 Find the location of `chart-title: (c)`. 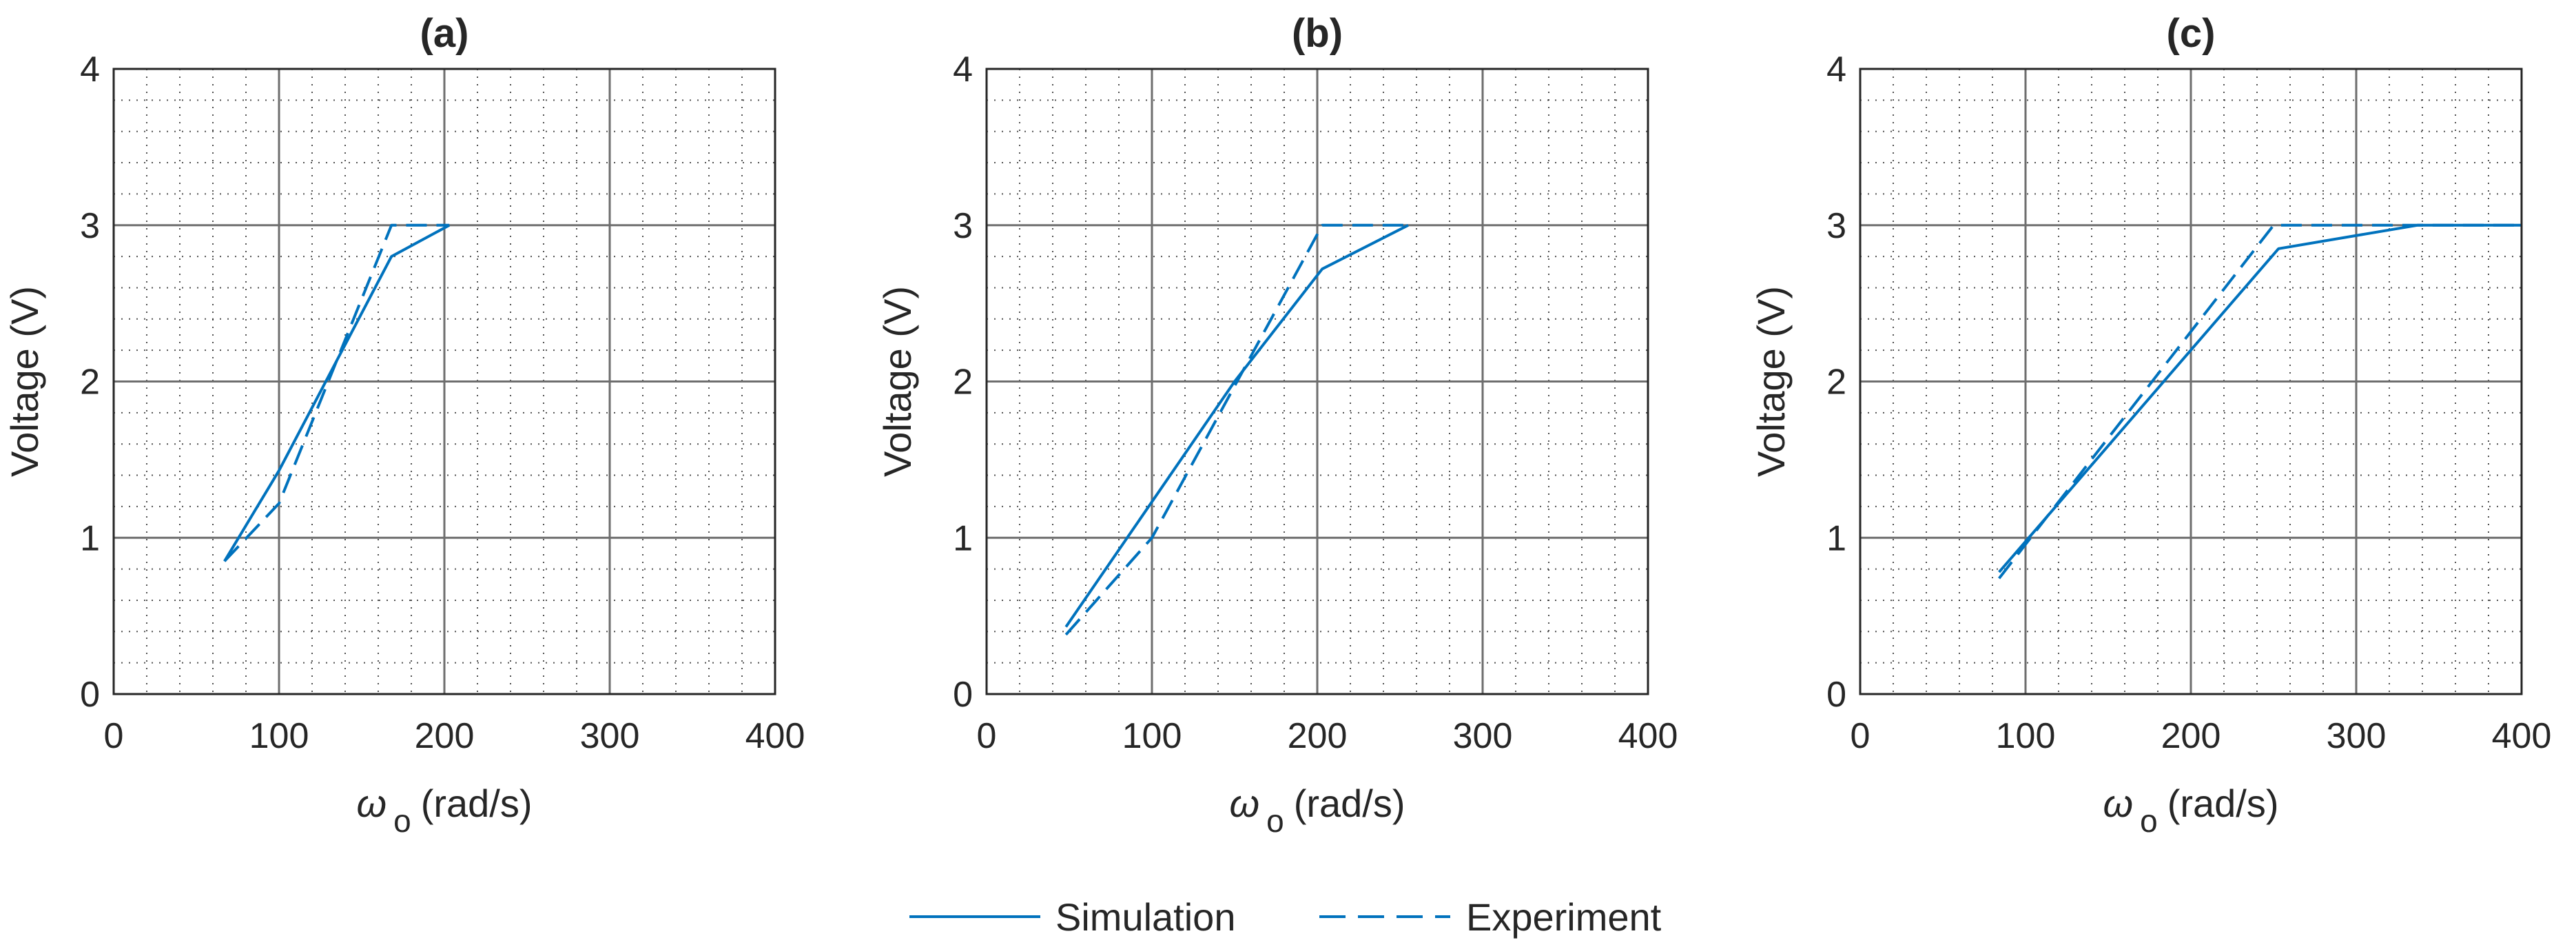

chart-title: (c) is located at coordinates (2191, 33).